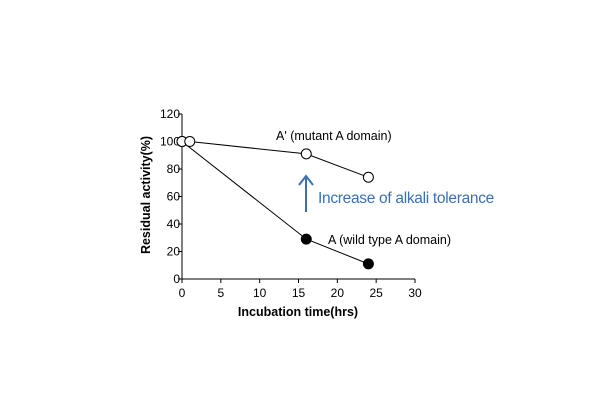  I want to click on y-tick-label: 40, so click(174, 224).